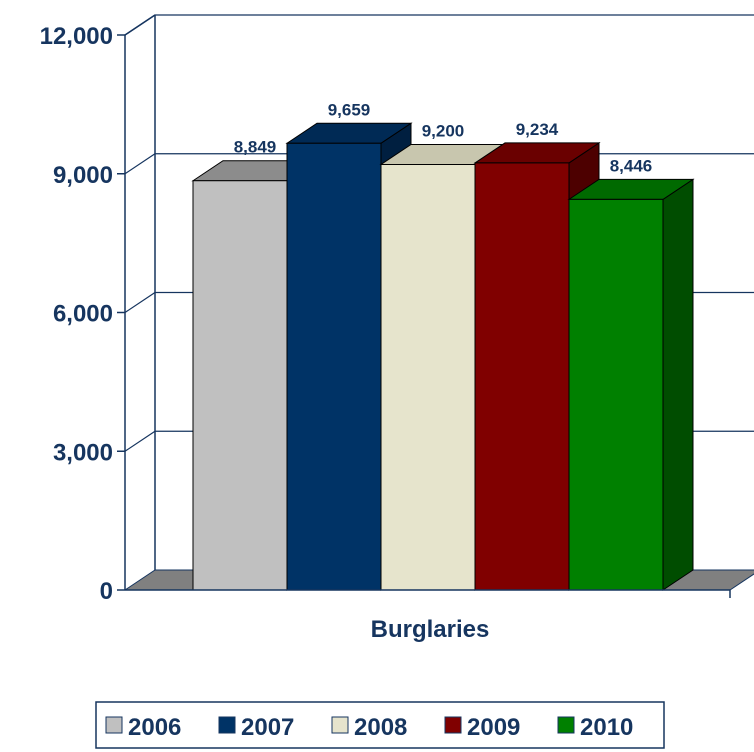 The width and height of the screenshot is (754, 752). Describe the element at coordinates (430, 629) in the screenshot. I see `x-category-label: Burglaries` at that location.